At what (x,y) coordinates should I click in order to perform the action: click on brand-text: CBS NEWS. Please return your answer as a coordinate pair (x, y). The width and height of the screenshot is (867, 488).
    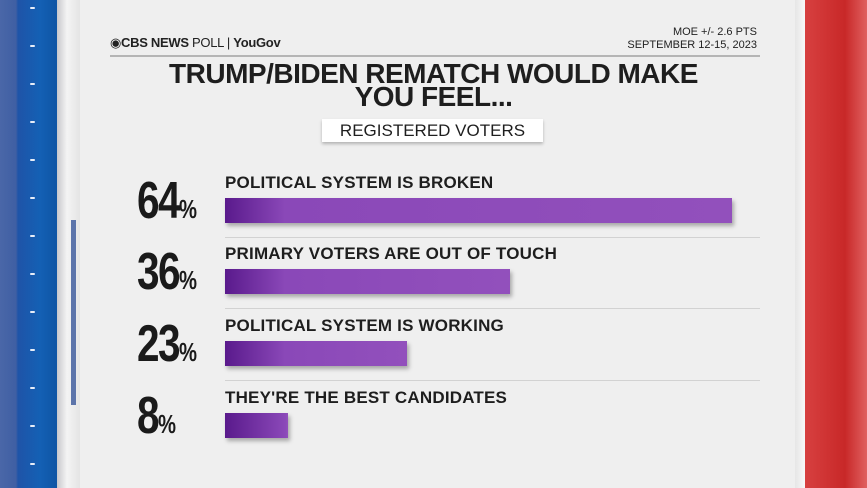
    Looking at the image, I should click on (155, 42).